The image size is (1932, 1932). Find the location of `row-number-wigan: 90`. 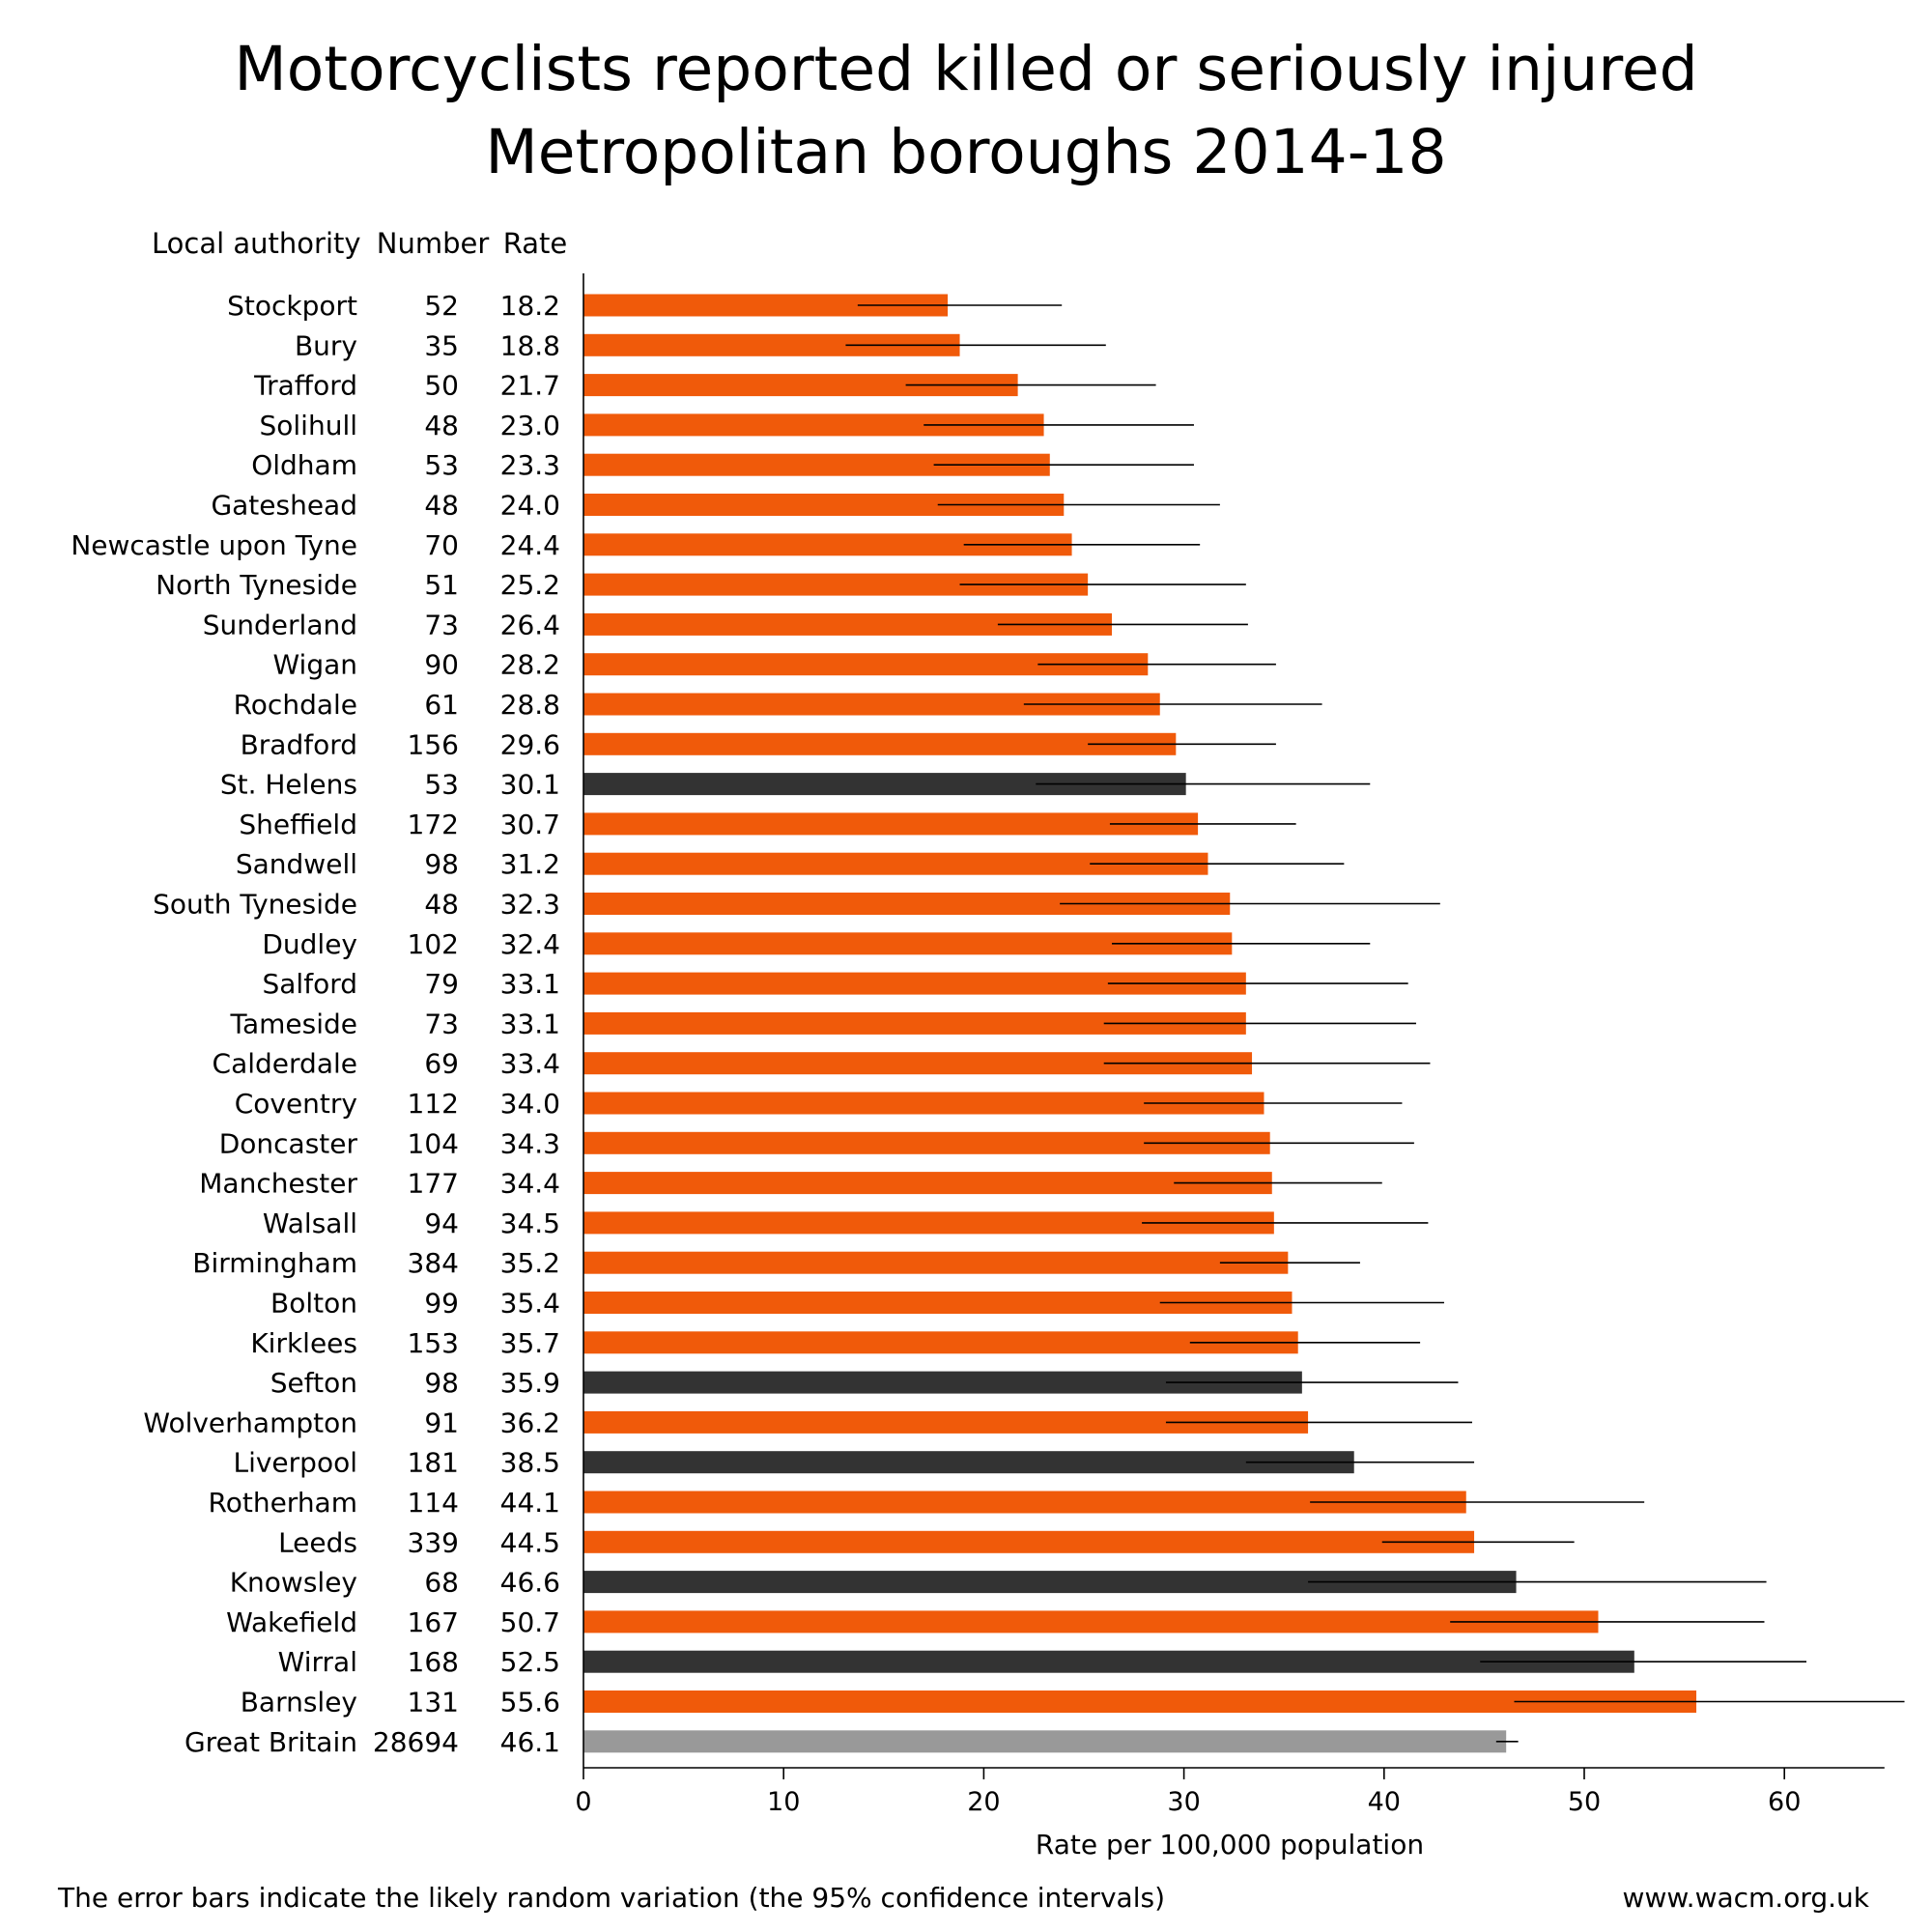

row-number-wigan: 90 is located at coordinates (441, 665).